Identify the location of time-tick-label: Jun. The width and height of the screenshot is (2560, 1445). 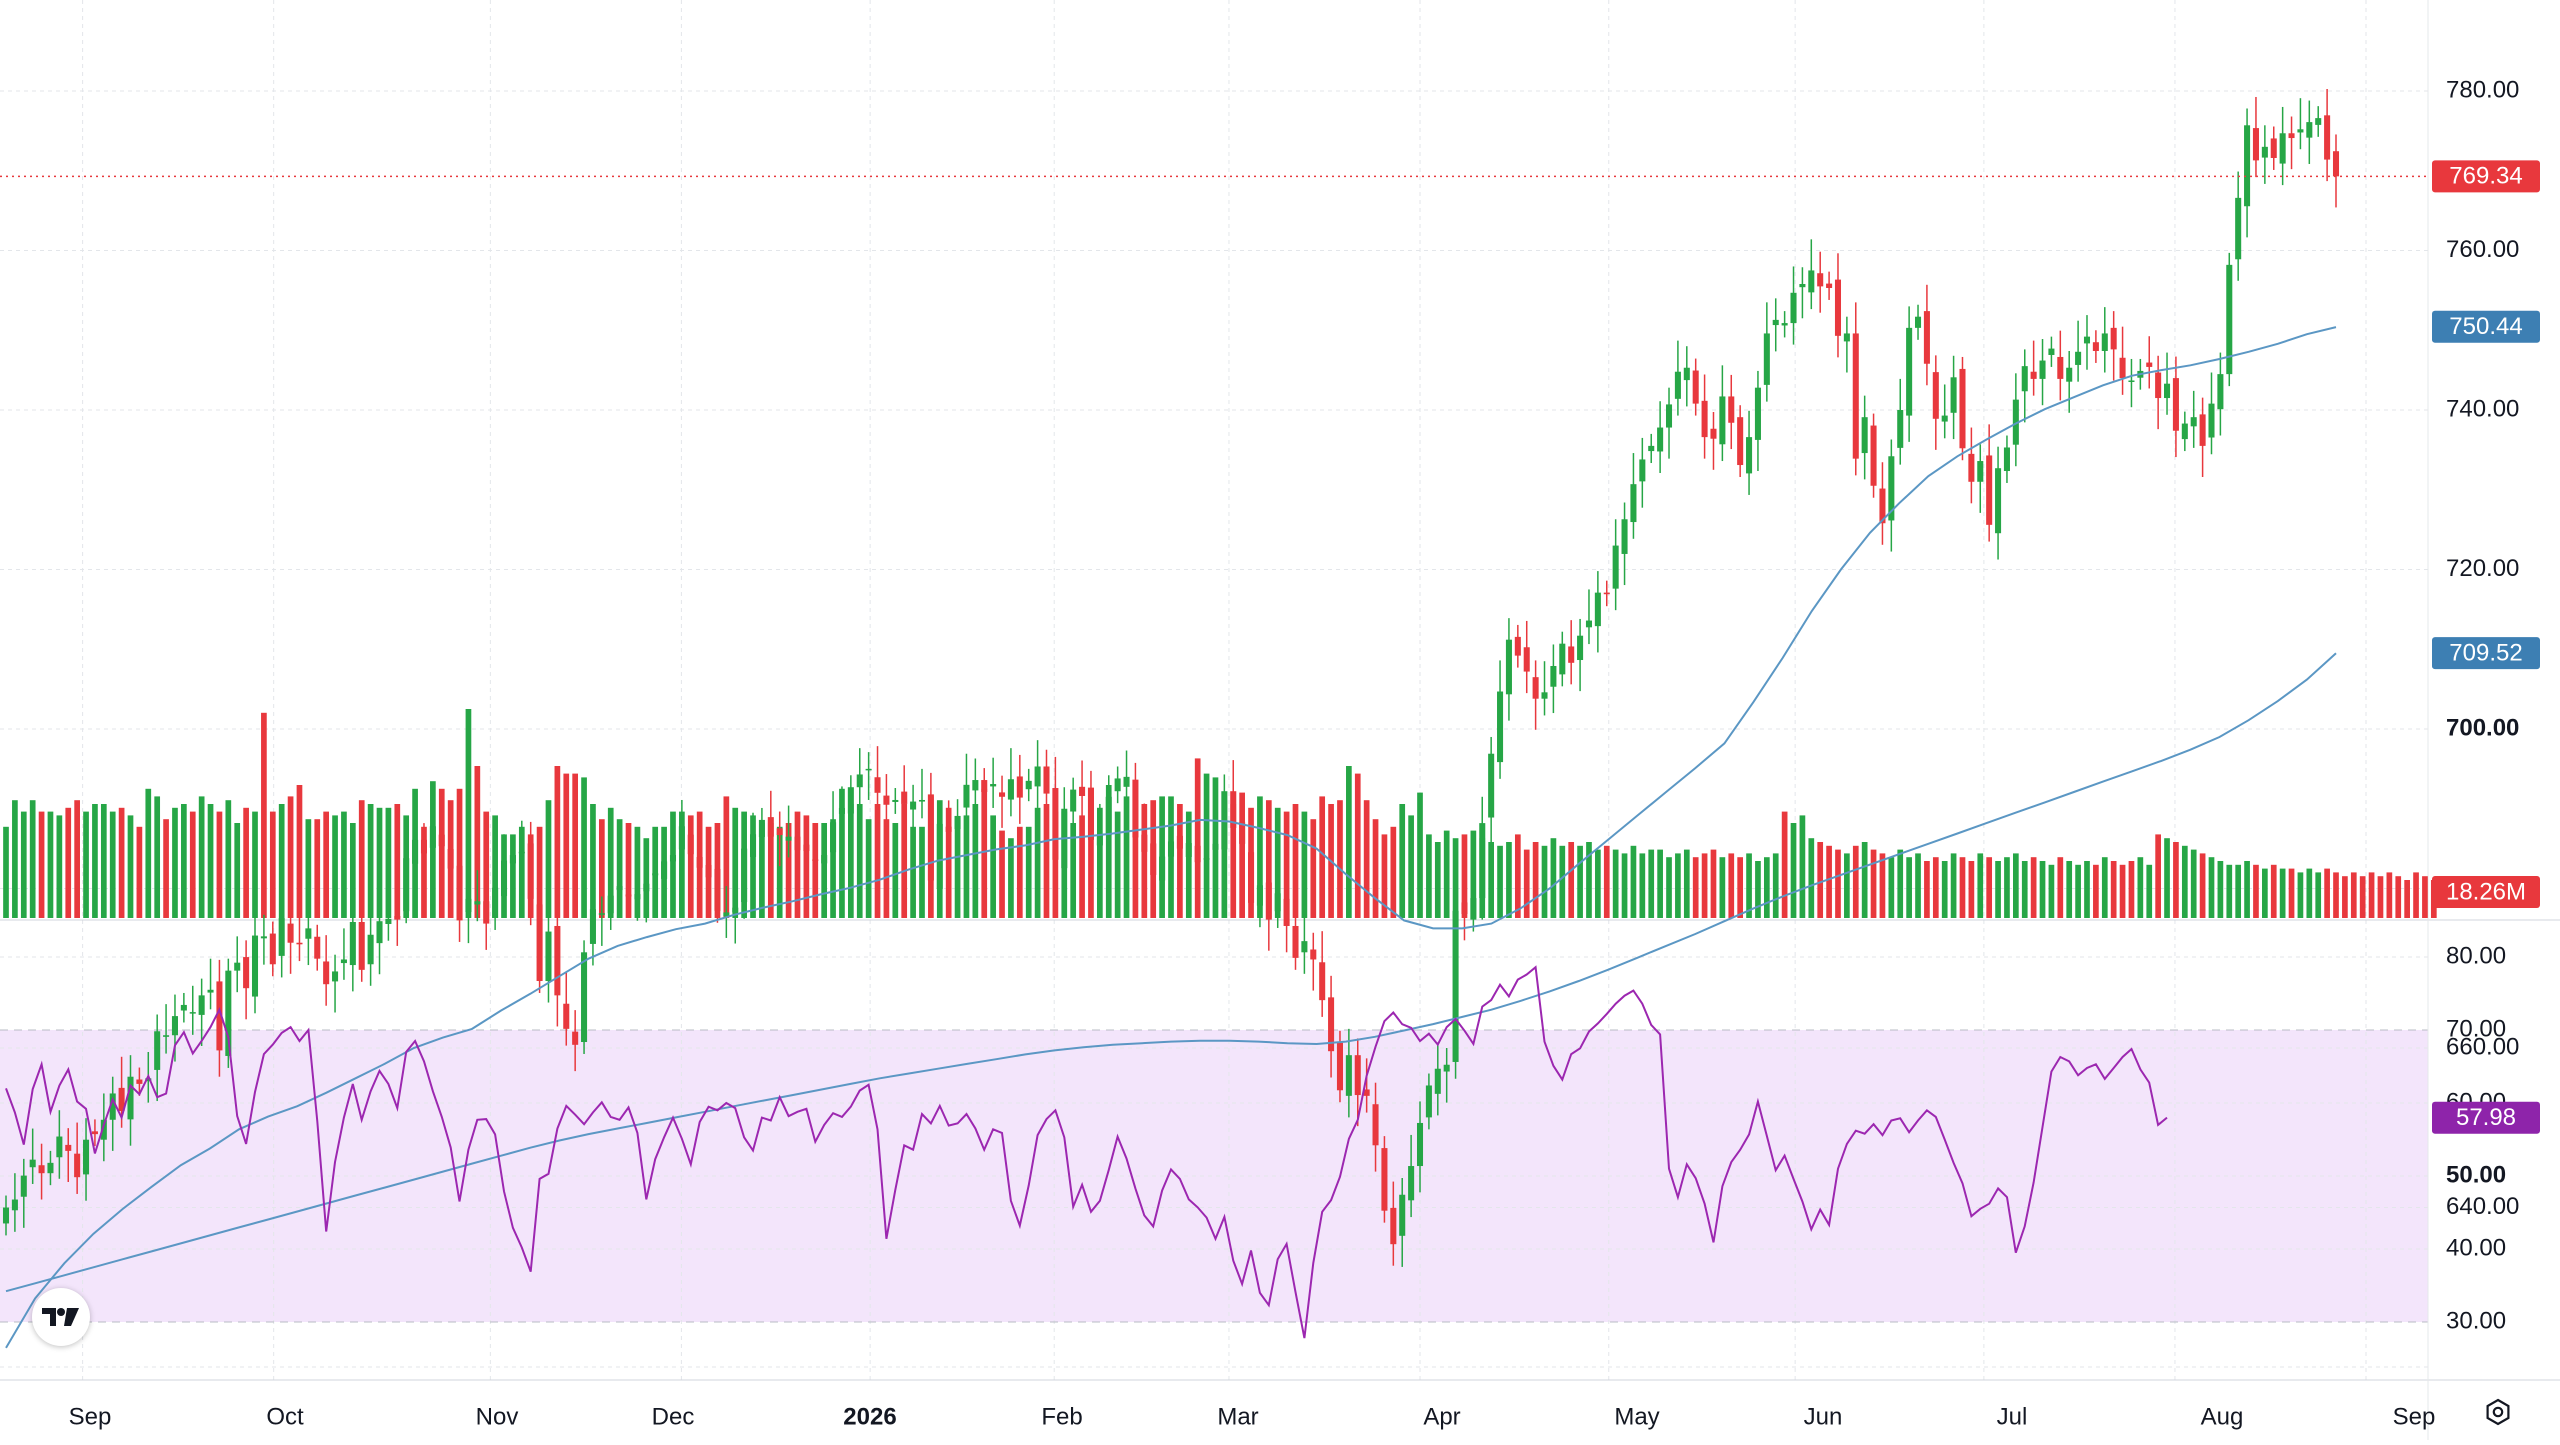
(1823, 1416).